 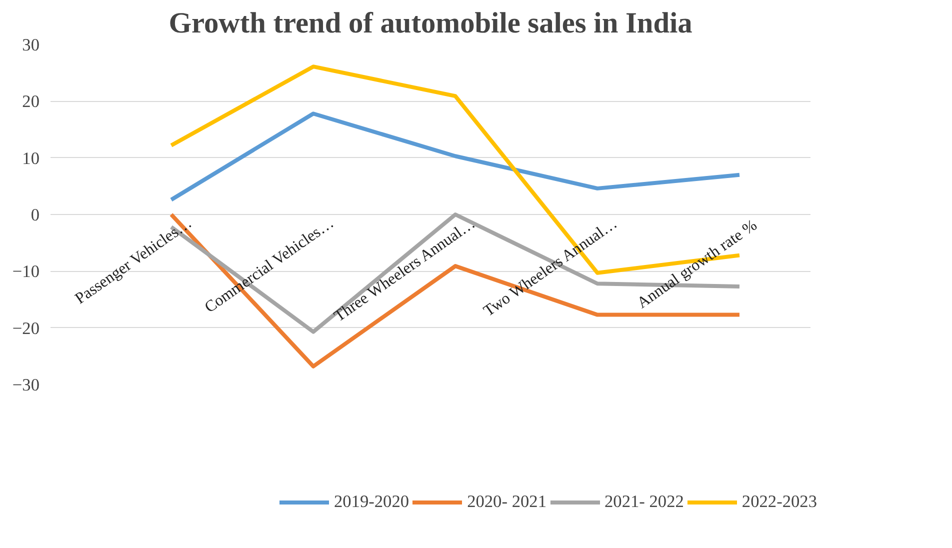 I want to click on y-tick-label: 30, so click(x=31, y=45).